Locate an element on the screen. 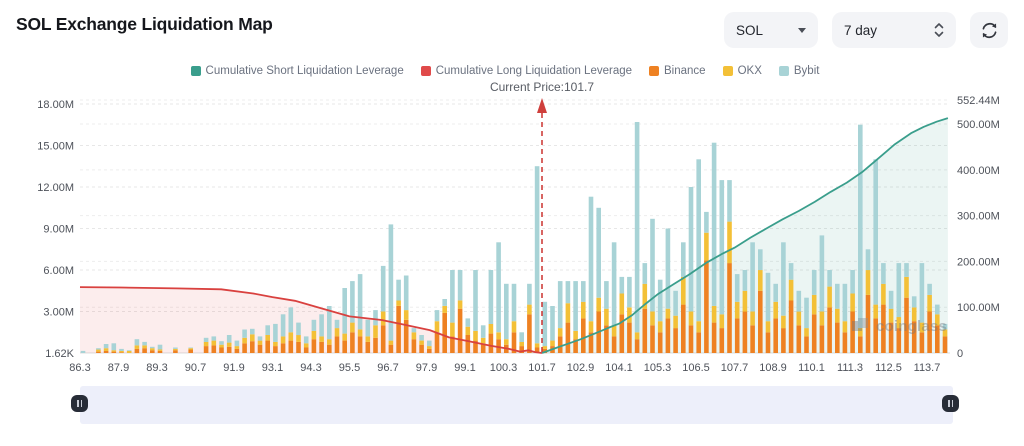 Image resolution: width=1024 pixels, height=446 pixels. refresh-icon is located at coordinates (989, 30).